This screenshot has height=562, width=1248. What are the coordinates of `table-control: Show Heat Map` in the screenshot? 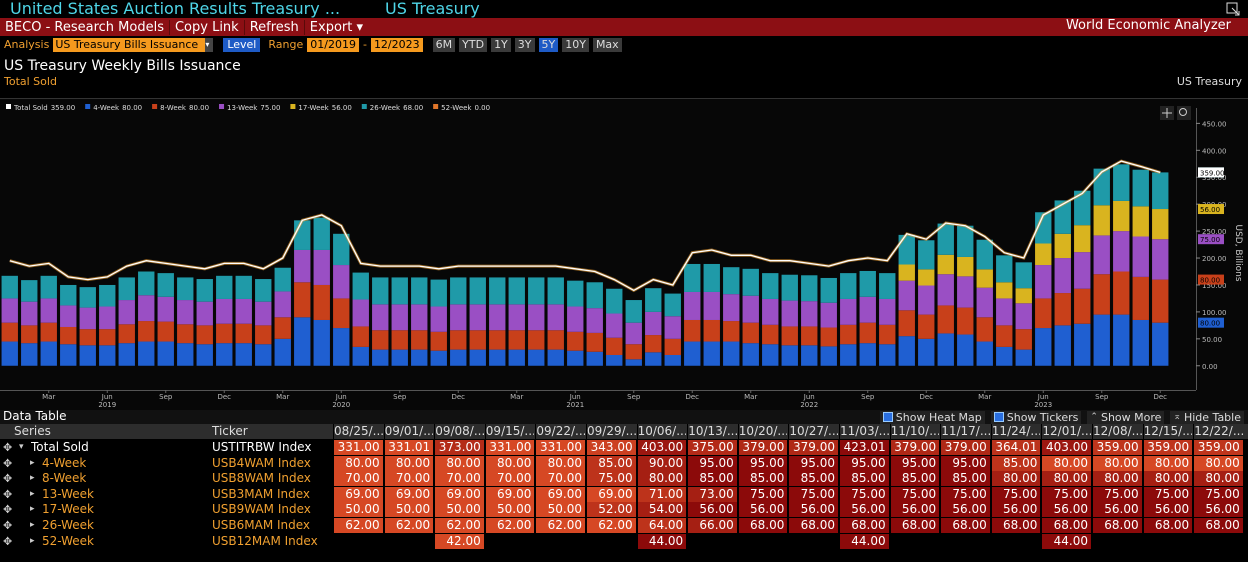 It's located at (932, 417).